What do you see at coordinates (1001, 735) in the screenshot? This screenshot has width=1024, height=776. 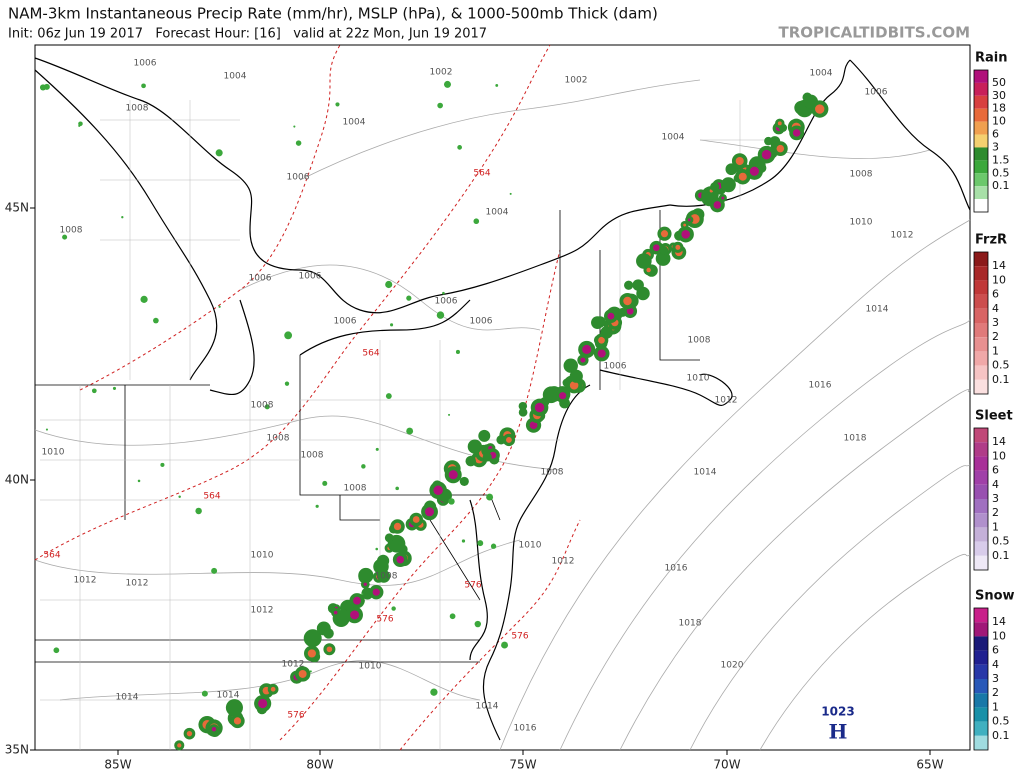 I see `legend-level: 0.1` at bounding box center [1001, 735].